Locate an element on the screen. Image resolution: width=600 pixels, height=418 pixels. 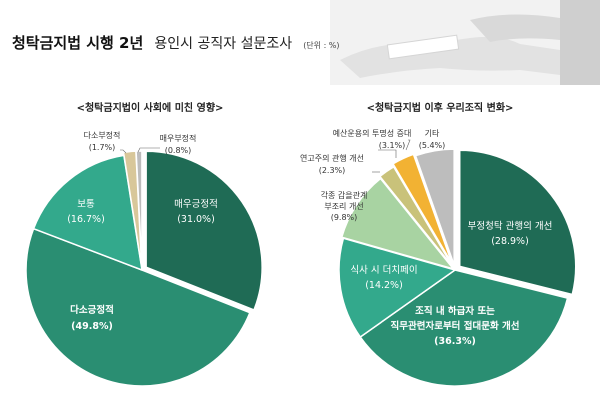
leader-lines-left is located at coordinates (140, 150).